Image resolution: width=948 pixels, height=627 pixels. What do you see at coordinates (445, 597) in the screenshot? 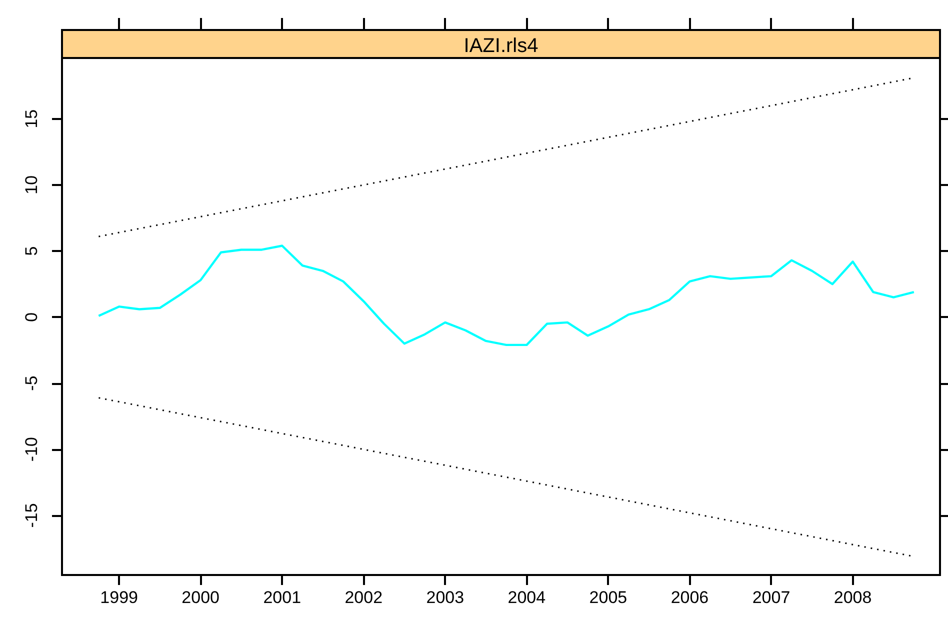
I see `x-tick-label: 2003` at bounding box center [445, 597].